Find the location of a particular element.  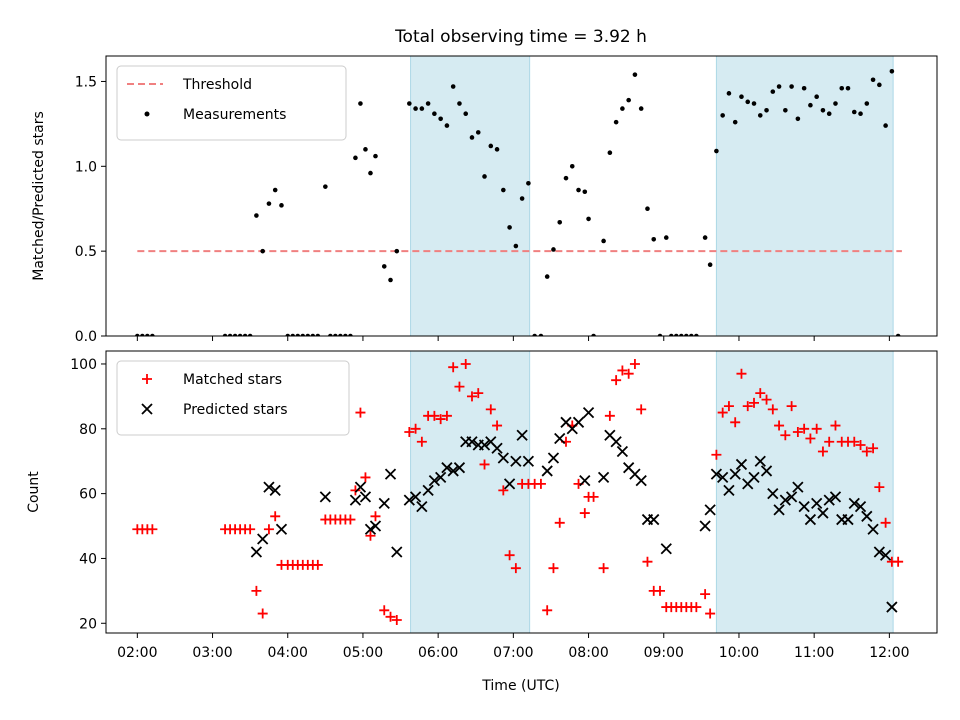

legend-matched-swatch is located at coordinates (147, 379).